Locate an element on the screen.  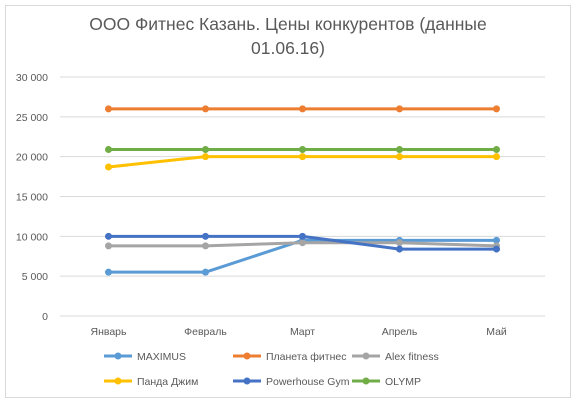
legend-item: MAXIMUS is located at coordinates (145, 357).